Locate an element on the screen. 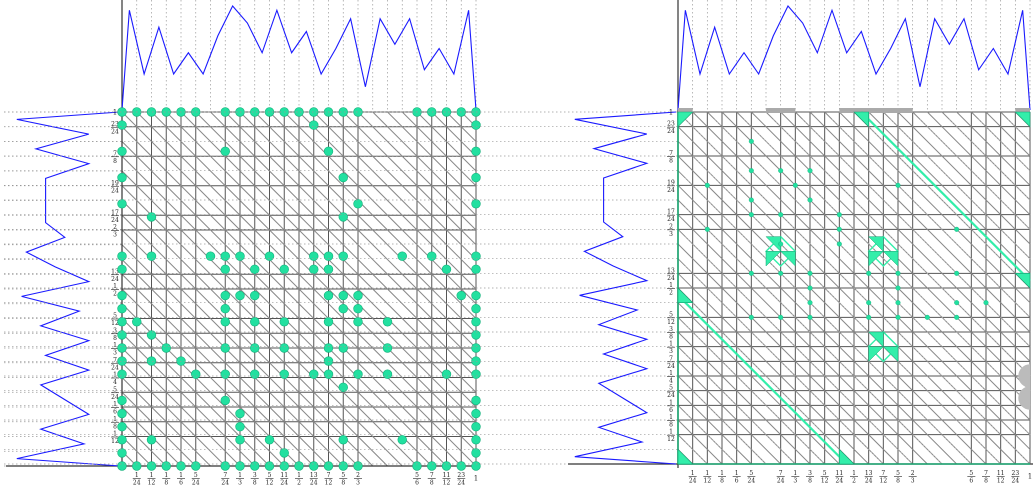  small-dots is located at coordinates (846, 229).